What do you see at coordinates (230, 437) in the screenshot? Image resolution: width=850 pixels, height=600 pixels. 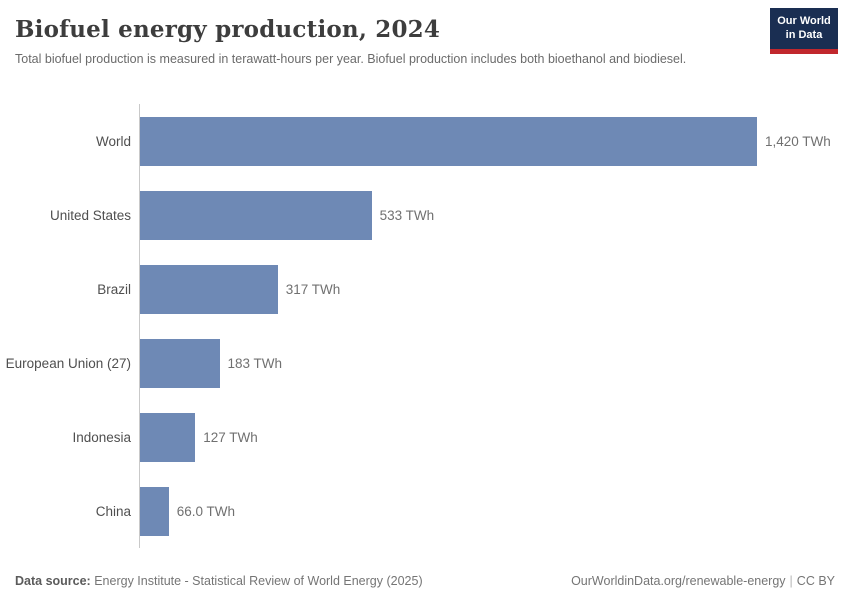 I see `value-label: 127 TWh` at bounding box center [230, 437].